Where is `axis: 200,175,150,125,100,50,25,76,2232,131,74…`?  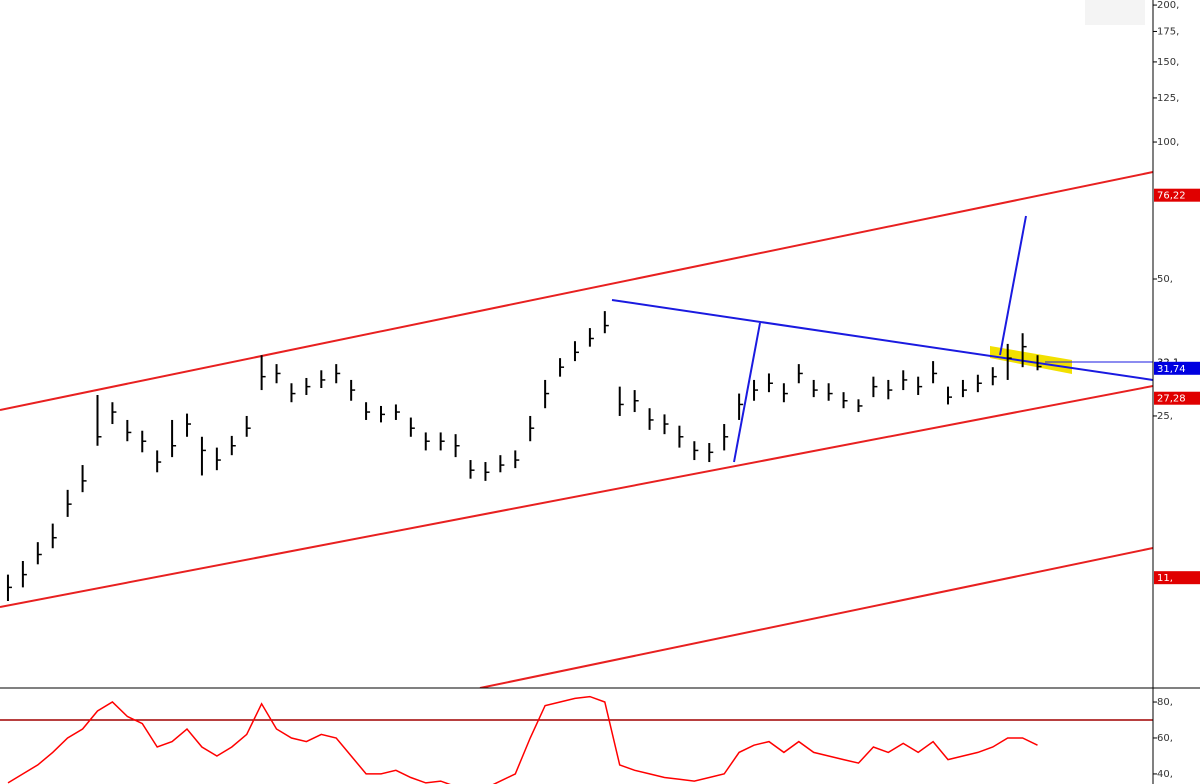
axis: 200,175,150,125,100,50,25,76,2232,131,74… is located at coordinates (1176, 390).